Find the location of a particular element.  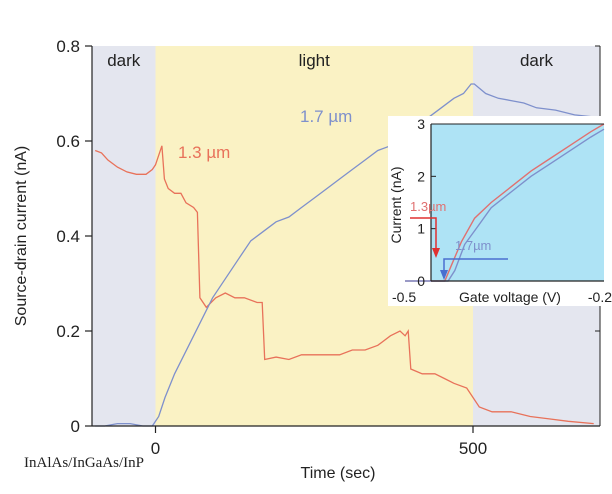

y-tick-label: 0.4 is located at coordinates (68, 236).